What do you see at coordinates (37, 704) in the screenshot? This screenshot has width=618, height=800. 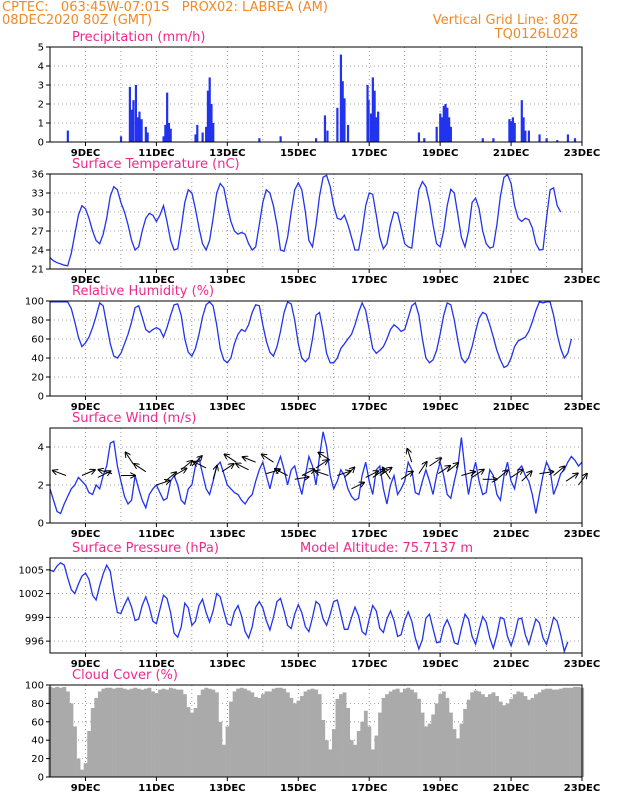 I see `y-tick-label: 80` at bounding box center [37, 704].